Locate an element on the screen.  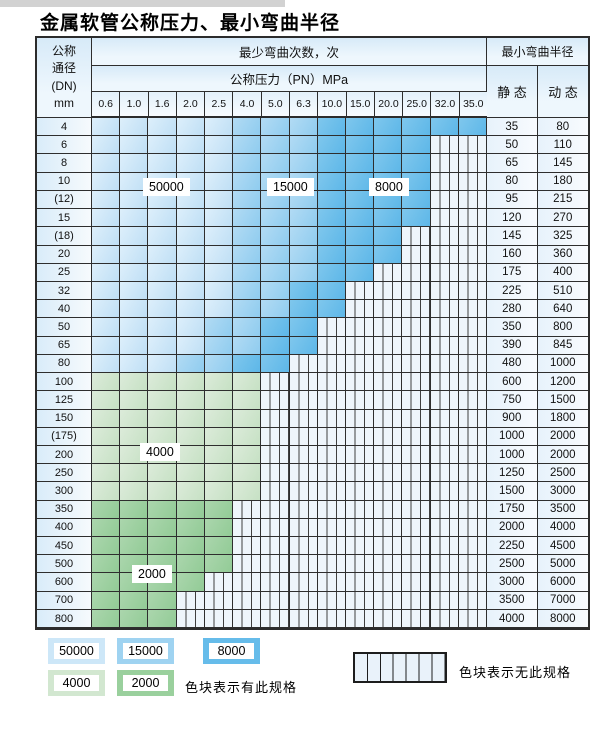
bend-count-label: 8000 is located at coordinates (389, 187).